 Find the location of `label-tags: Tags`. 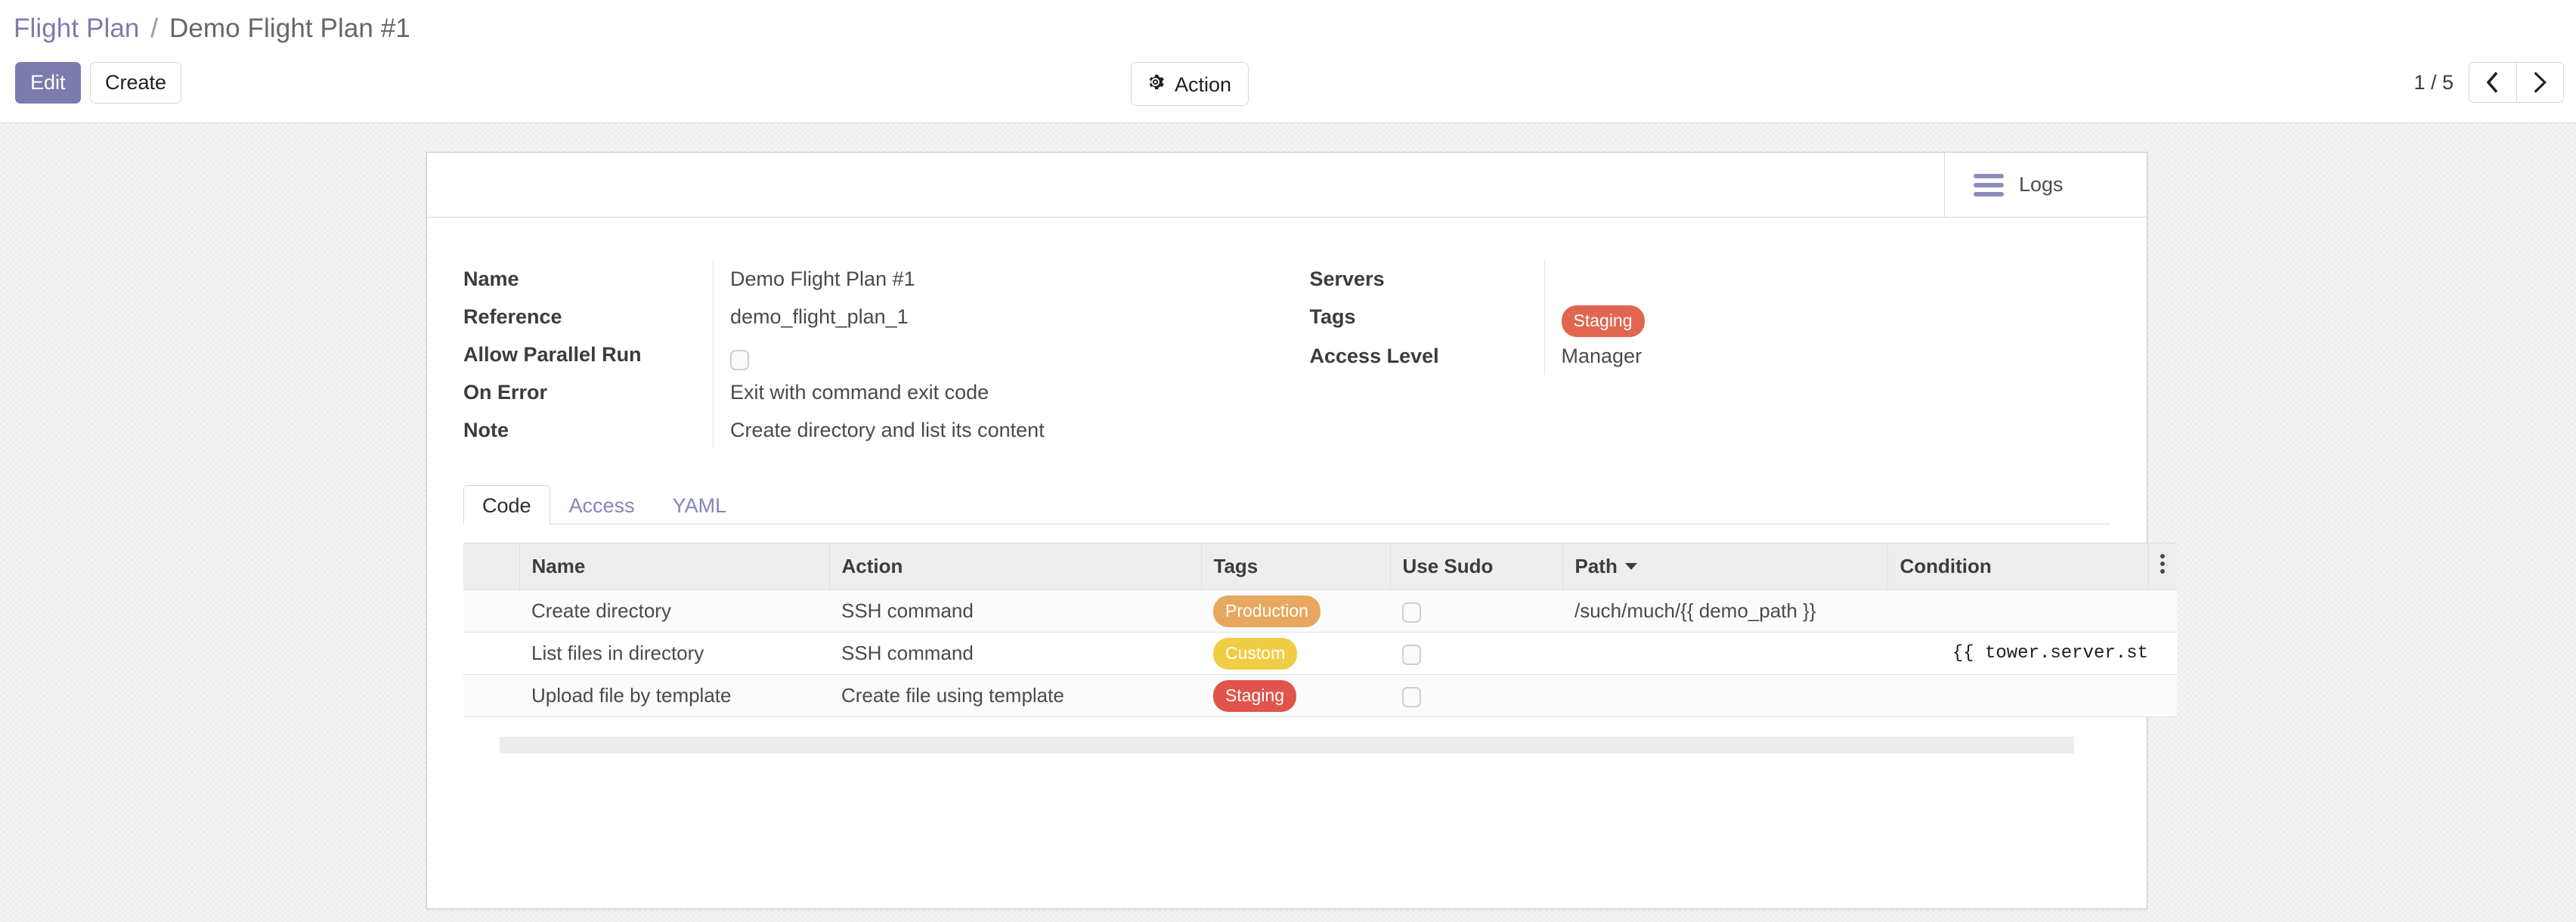

label-tags: Tags is located at coordinates (1332, 316).